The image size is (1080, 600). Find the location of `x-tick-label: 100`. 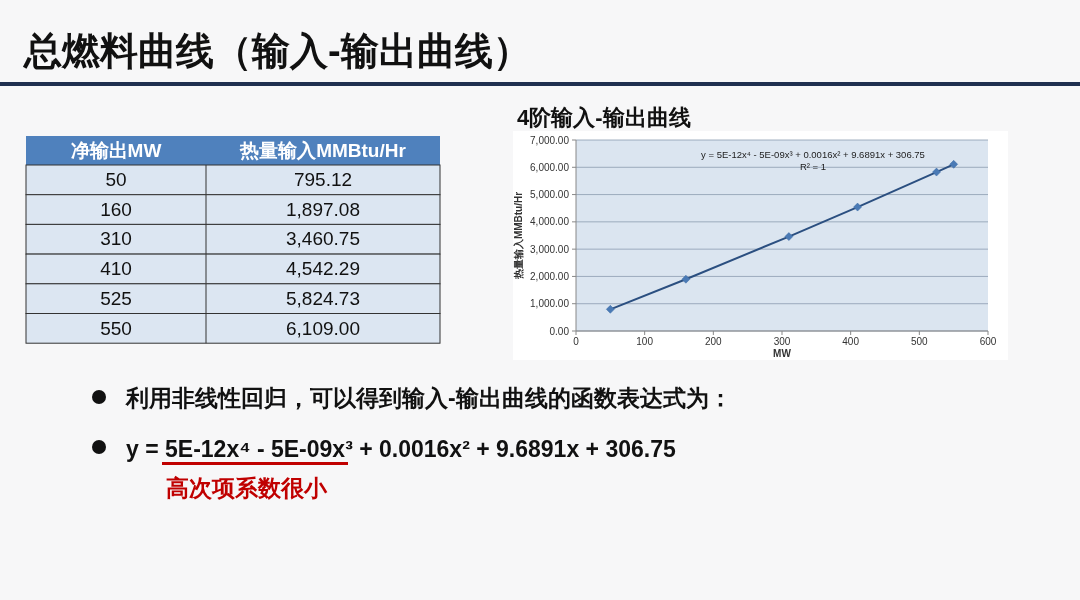

x-tick-label: 100 is located at coordinates (645, 341).